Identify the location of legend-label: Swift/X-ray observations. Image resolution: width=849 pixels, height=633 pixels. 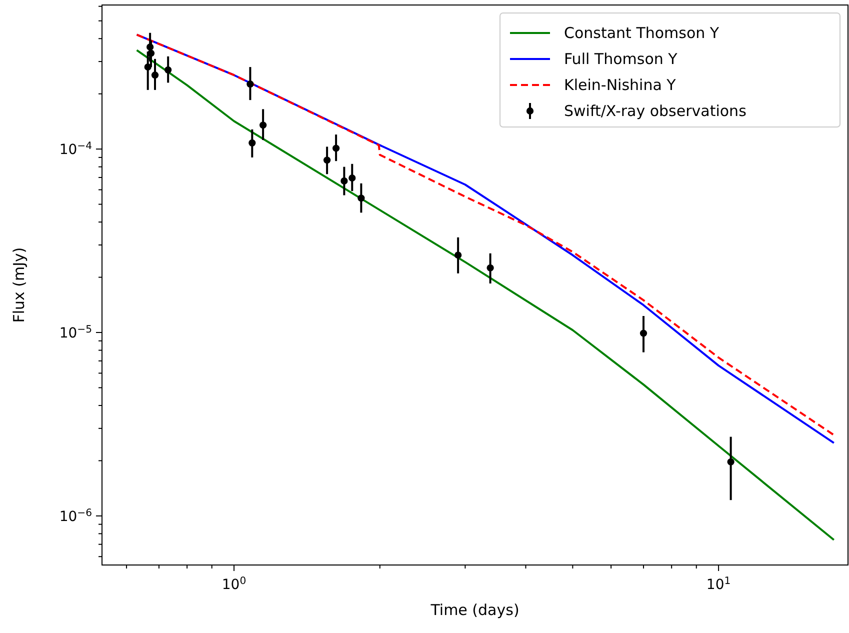
(655, 111).